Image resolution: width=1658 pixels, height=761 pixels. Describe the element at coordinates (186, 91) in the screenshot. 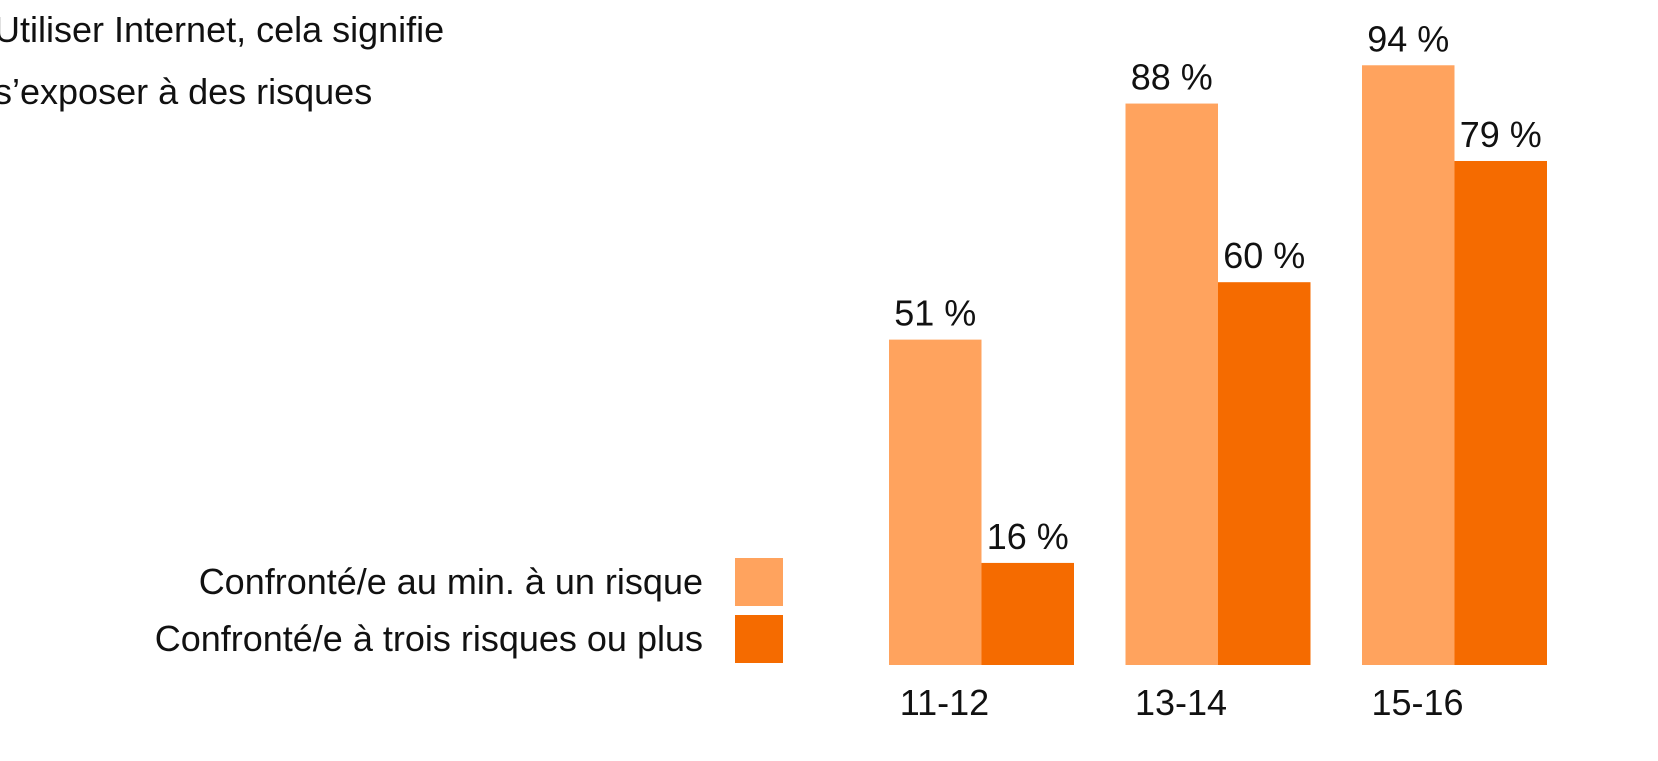

I see `chart-title: s’exposer à des risques` at that location.